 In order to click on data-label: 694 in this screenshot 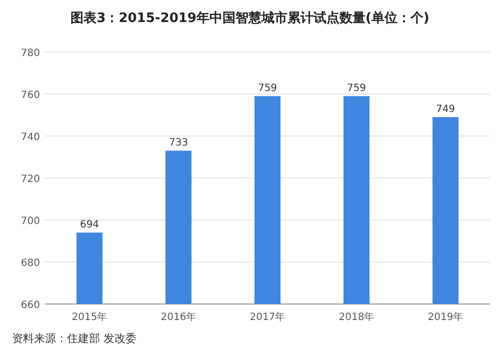, I will do `click(90, 225)`.